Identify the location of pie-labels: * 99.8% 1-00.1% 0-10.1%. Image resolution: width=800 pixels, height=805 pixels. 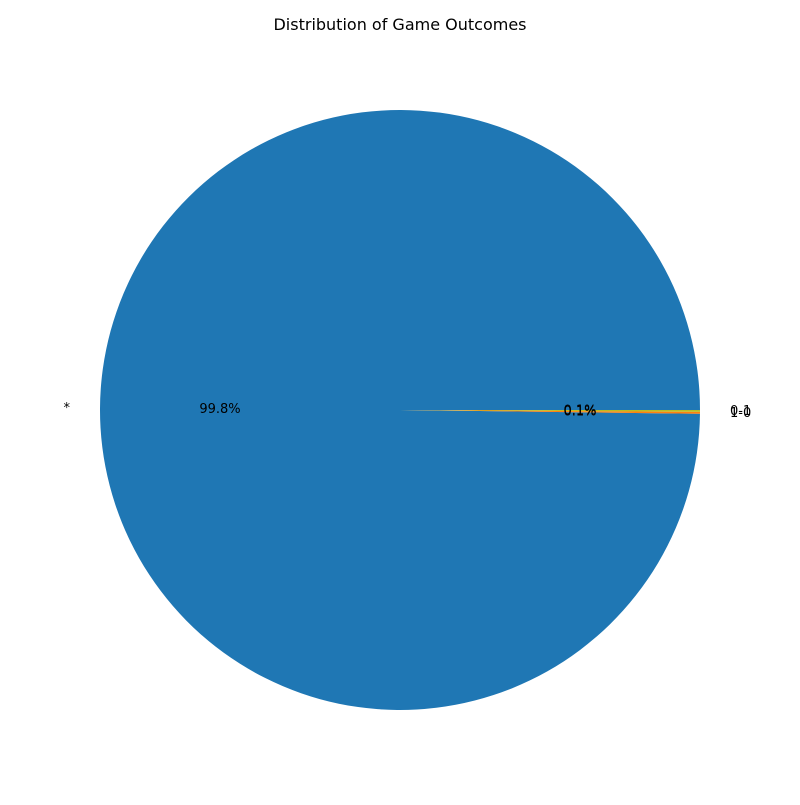
(408, 411).